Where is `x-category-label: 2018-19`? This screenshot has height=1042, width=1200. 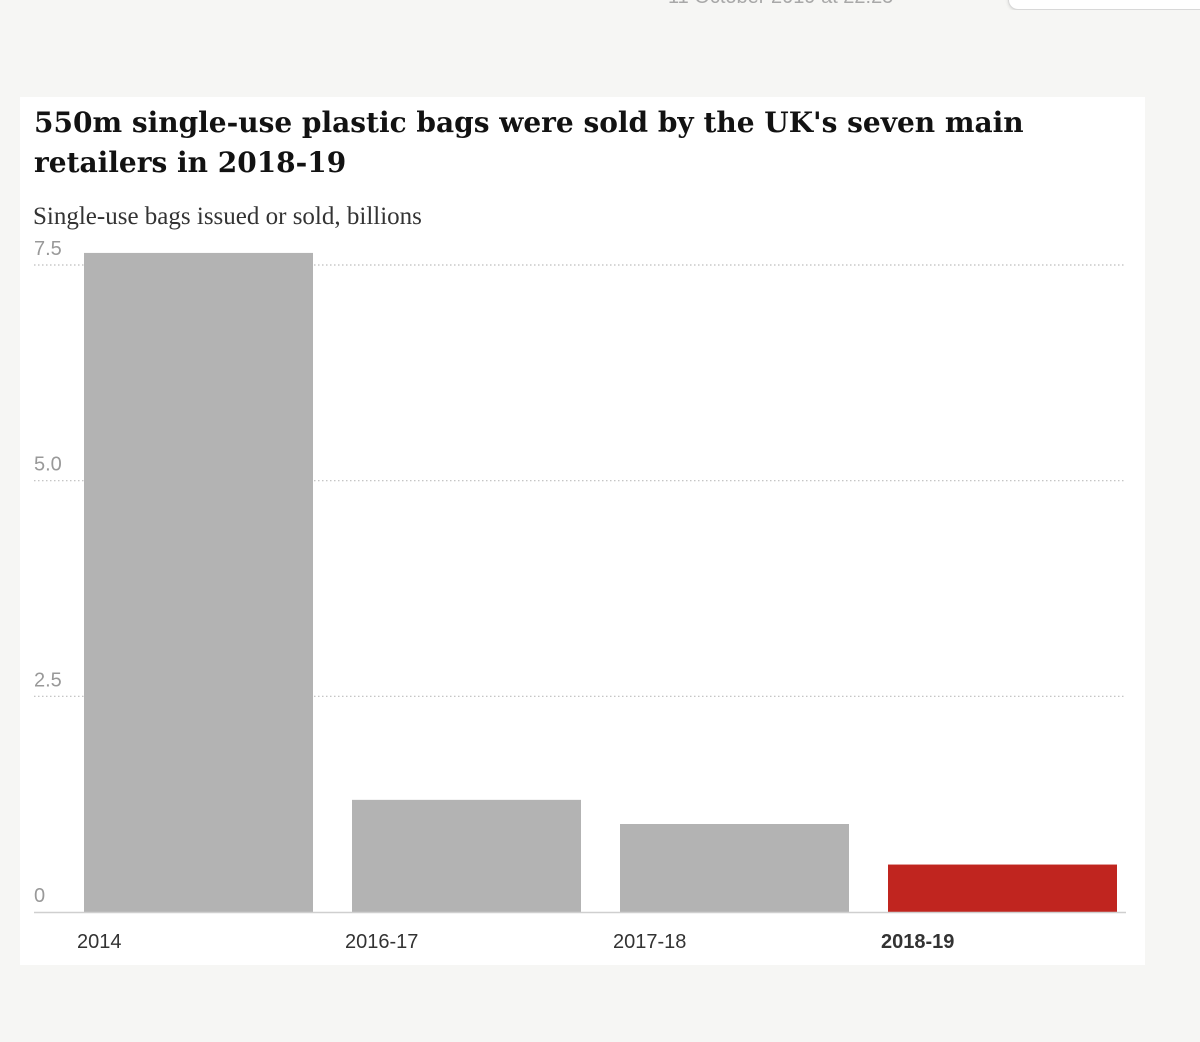 x-category-label: 2018-19 is located at coordinates (917, 942).